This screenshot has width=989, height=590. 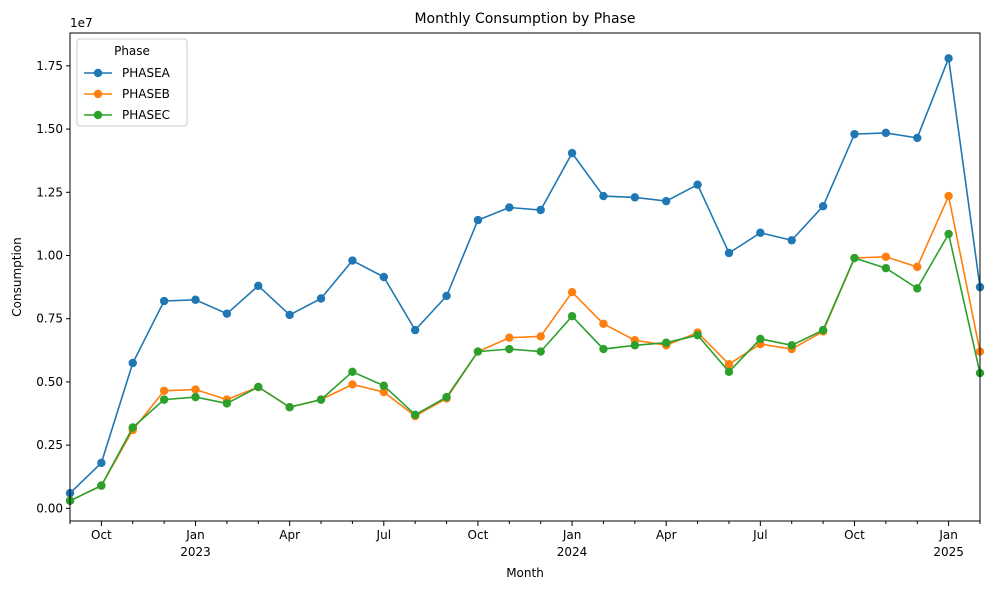 What do you see at coordinates (146, 94) in the screenshot?
I see `legend-entry: PHASEB` at bounding box center [146, 94].